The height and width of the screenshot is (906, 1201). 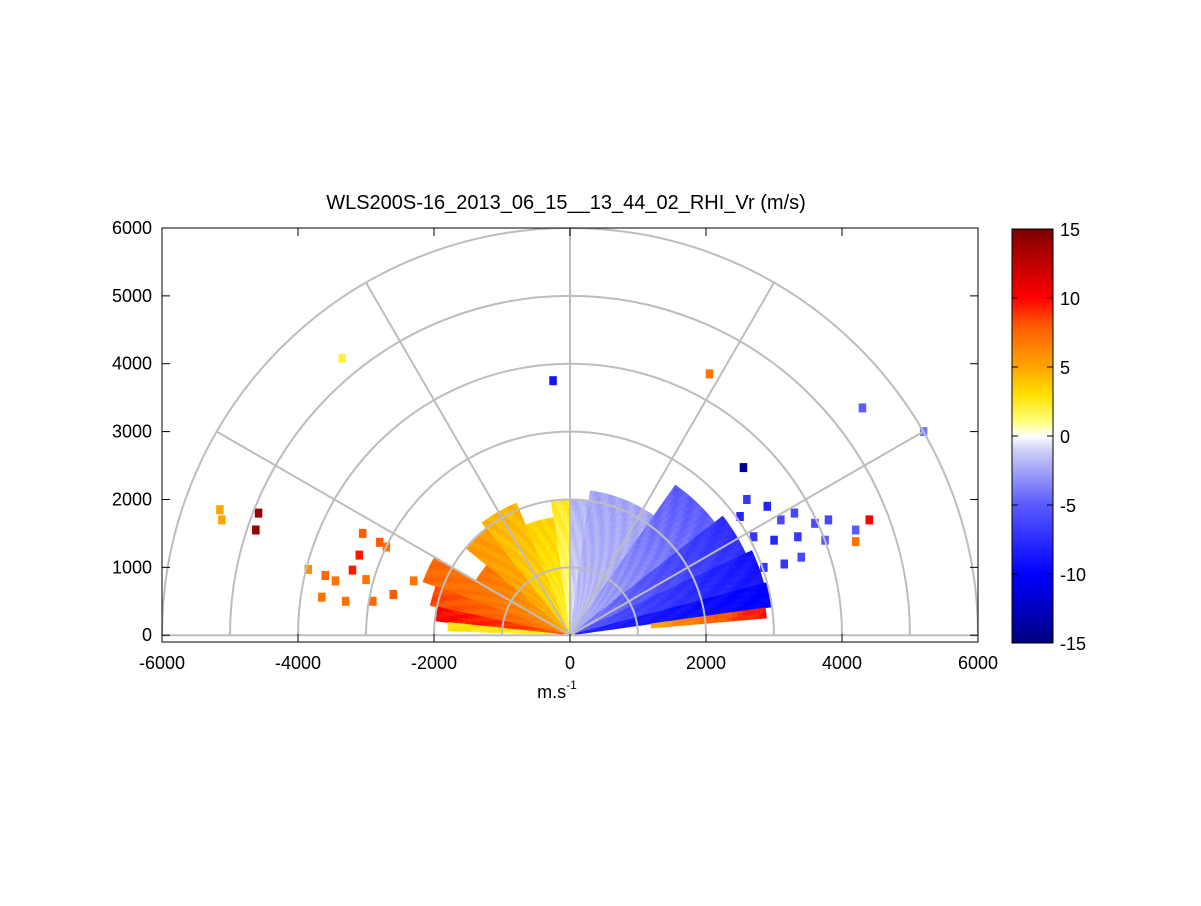 What do you see at coordinates (706, 663) in the screenshot?
I see `x-tick-label: 2000` at bounding box center [706, 663].